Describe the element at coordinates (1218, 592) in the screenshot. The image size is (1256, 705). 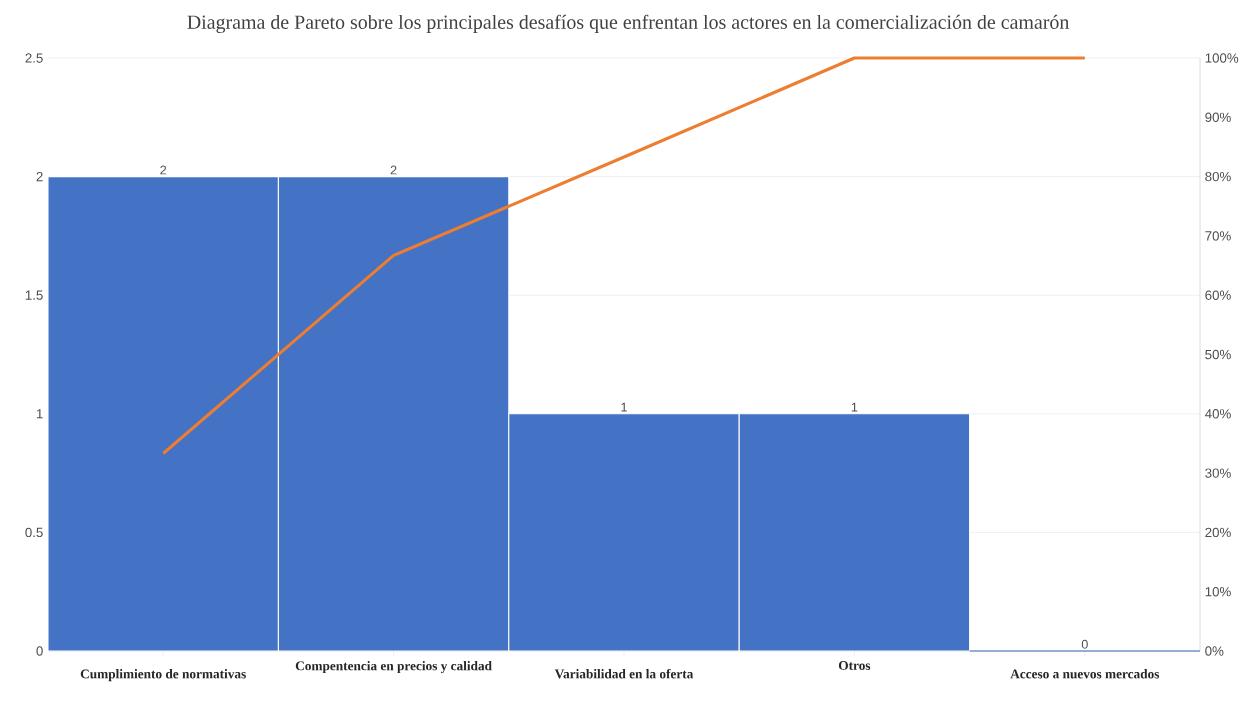
I see `y2-tick-label: 10%` at that location.